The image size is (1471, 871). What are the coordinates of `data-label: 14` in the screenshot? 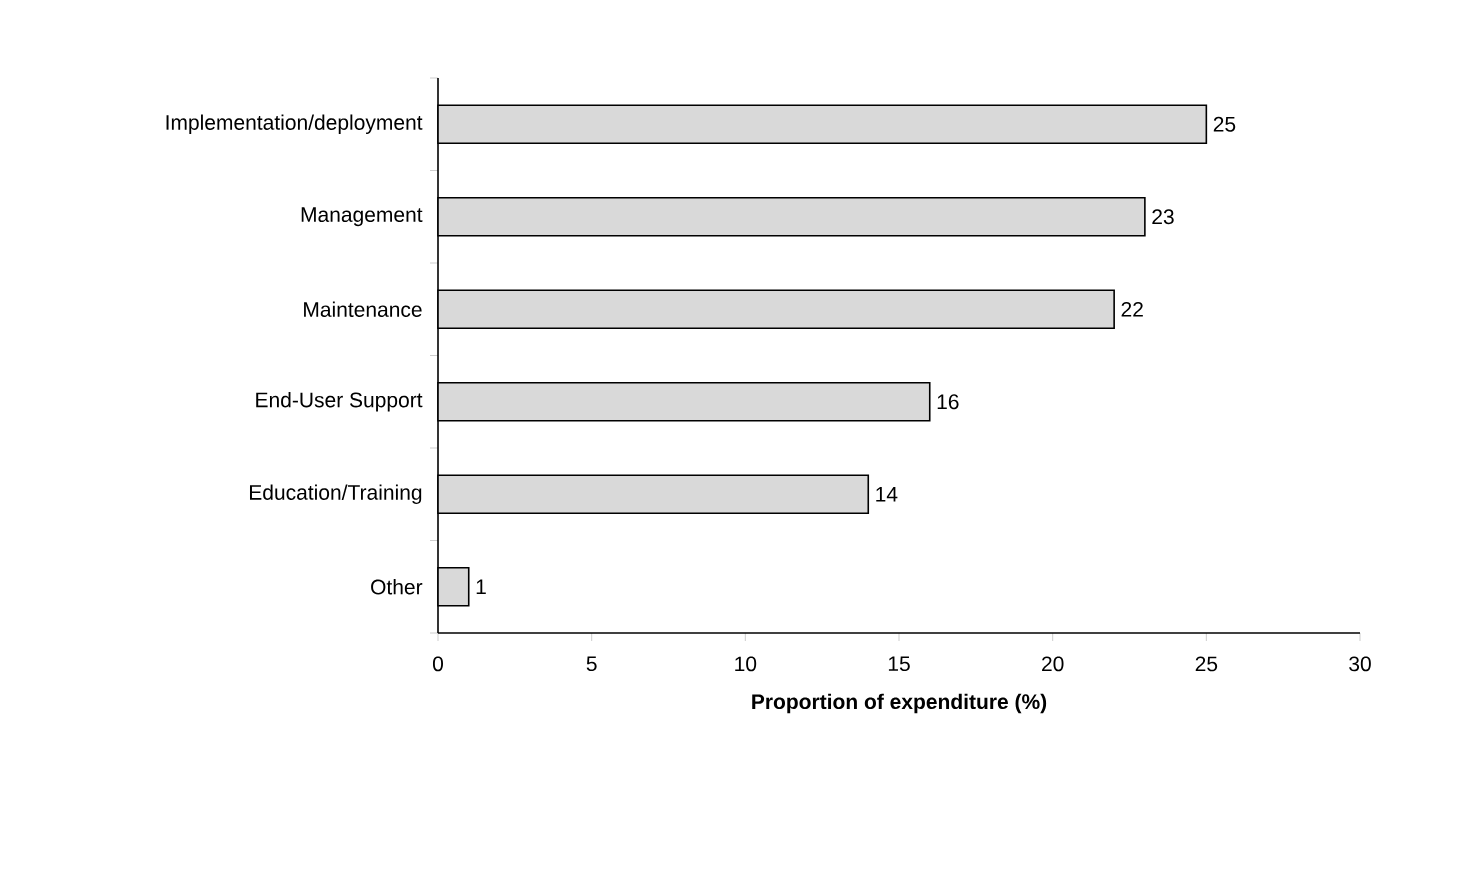 It's located at (887, 494).